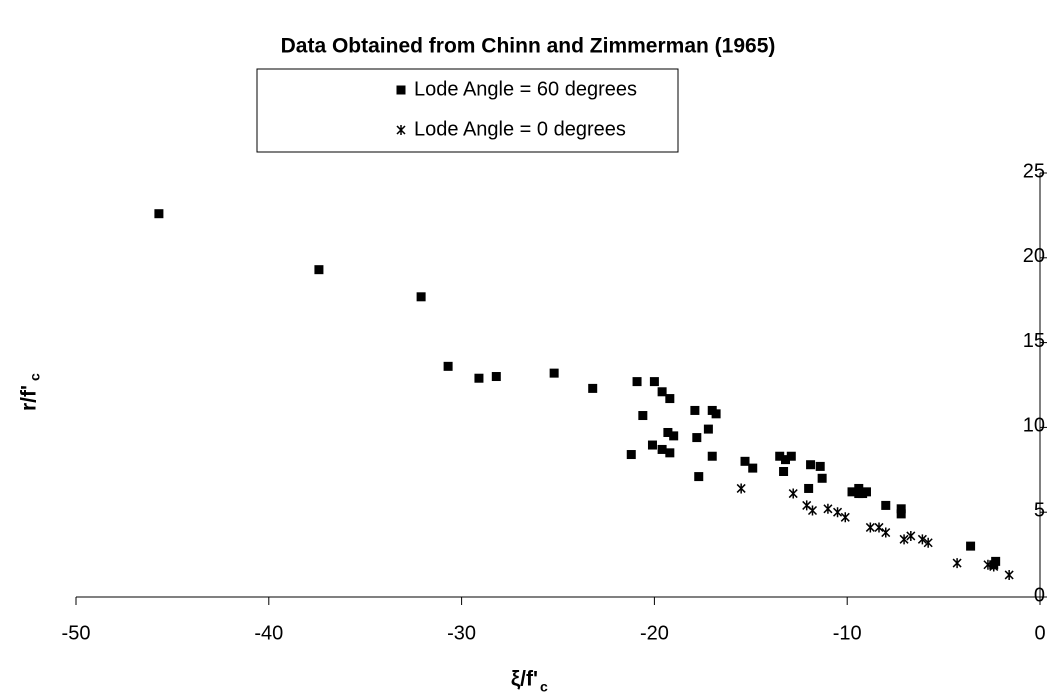  What do you see at coordinates (76, 633) in the screenshot?
I see `x-tick-label: -50` at bounding box center [76, 633].